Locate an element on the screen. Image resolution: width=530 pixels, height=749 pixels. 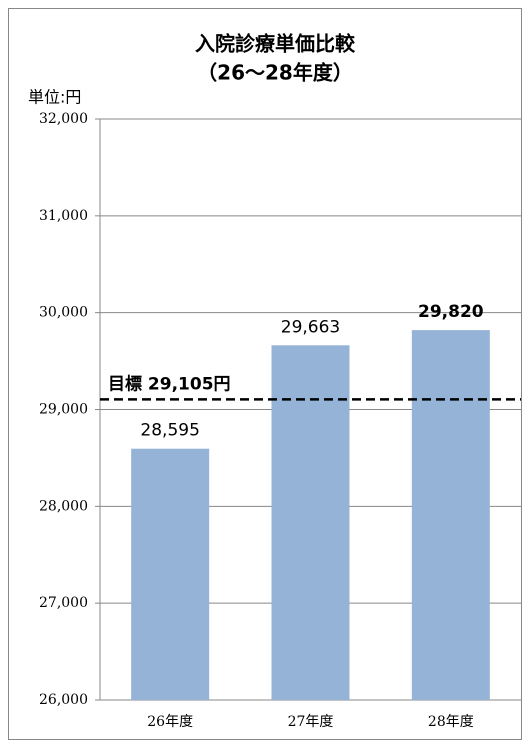
y-tick-label: 32,000 is located at coordinates (63, 119).